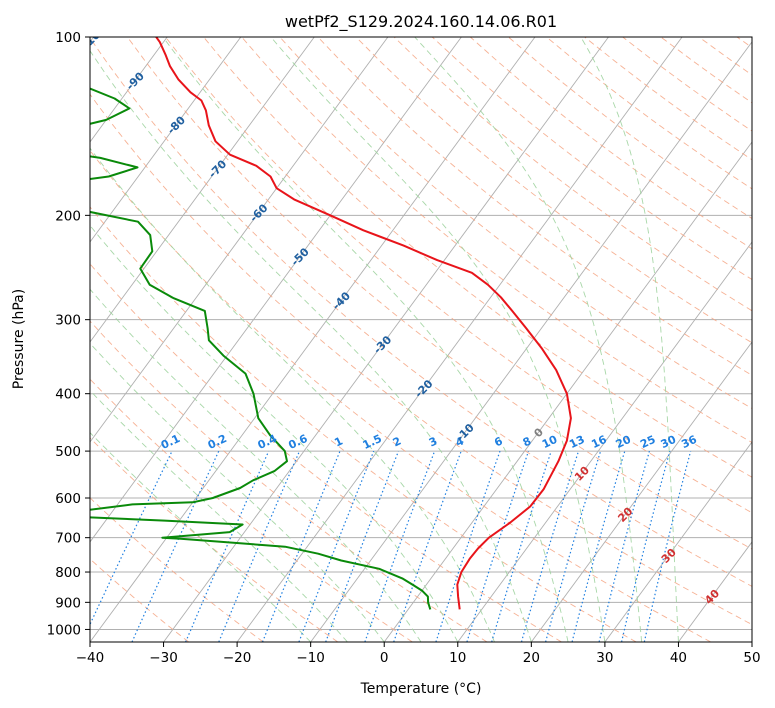 The image size is (775, 708). Describe the element at coordinates (217, 442) in the screenshot. I see `mixing-ratio-label: 0.2` at that location.